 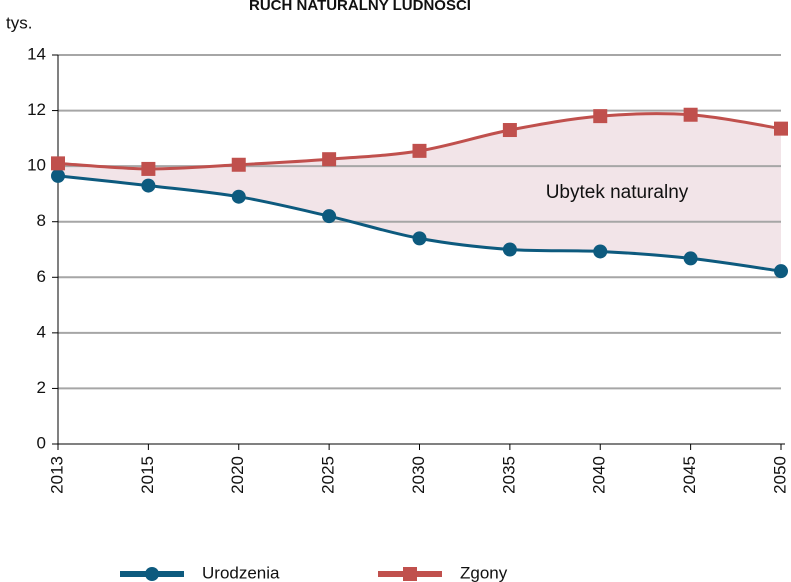 What do you see at coordinates (41, 220) in the screenshot?
I see `y-tick-label: 8` at bounding box center [41, 220].